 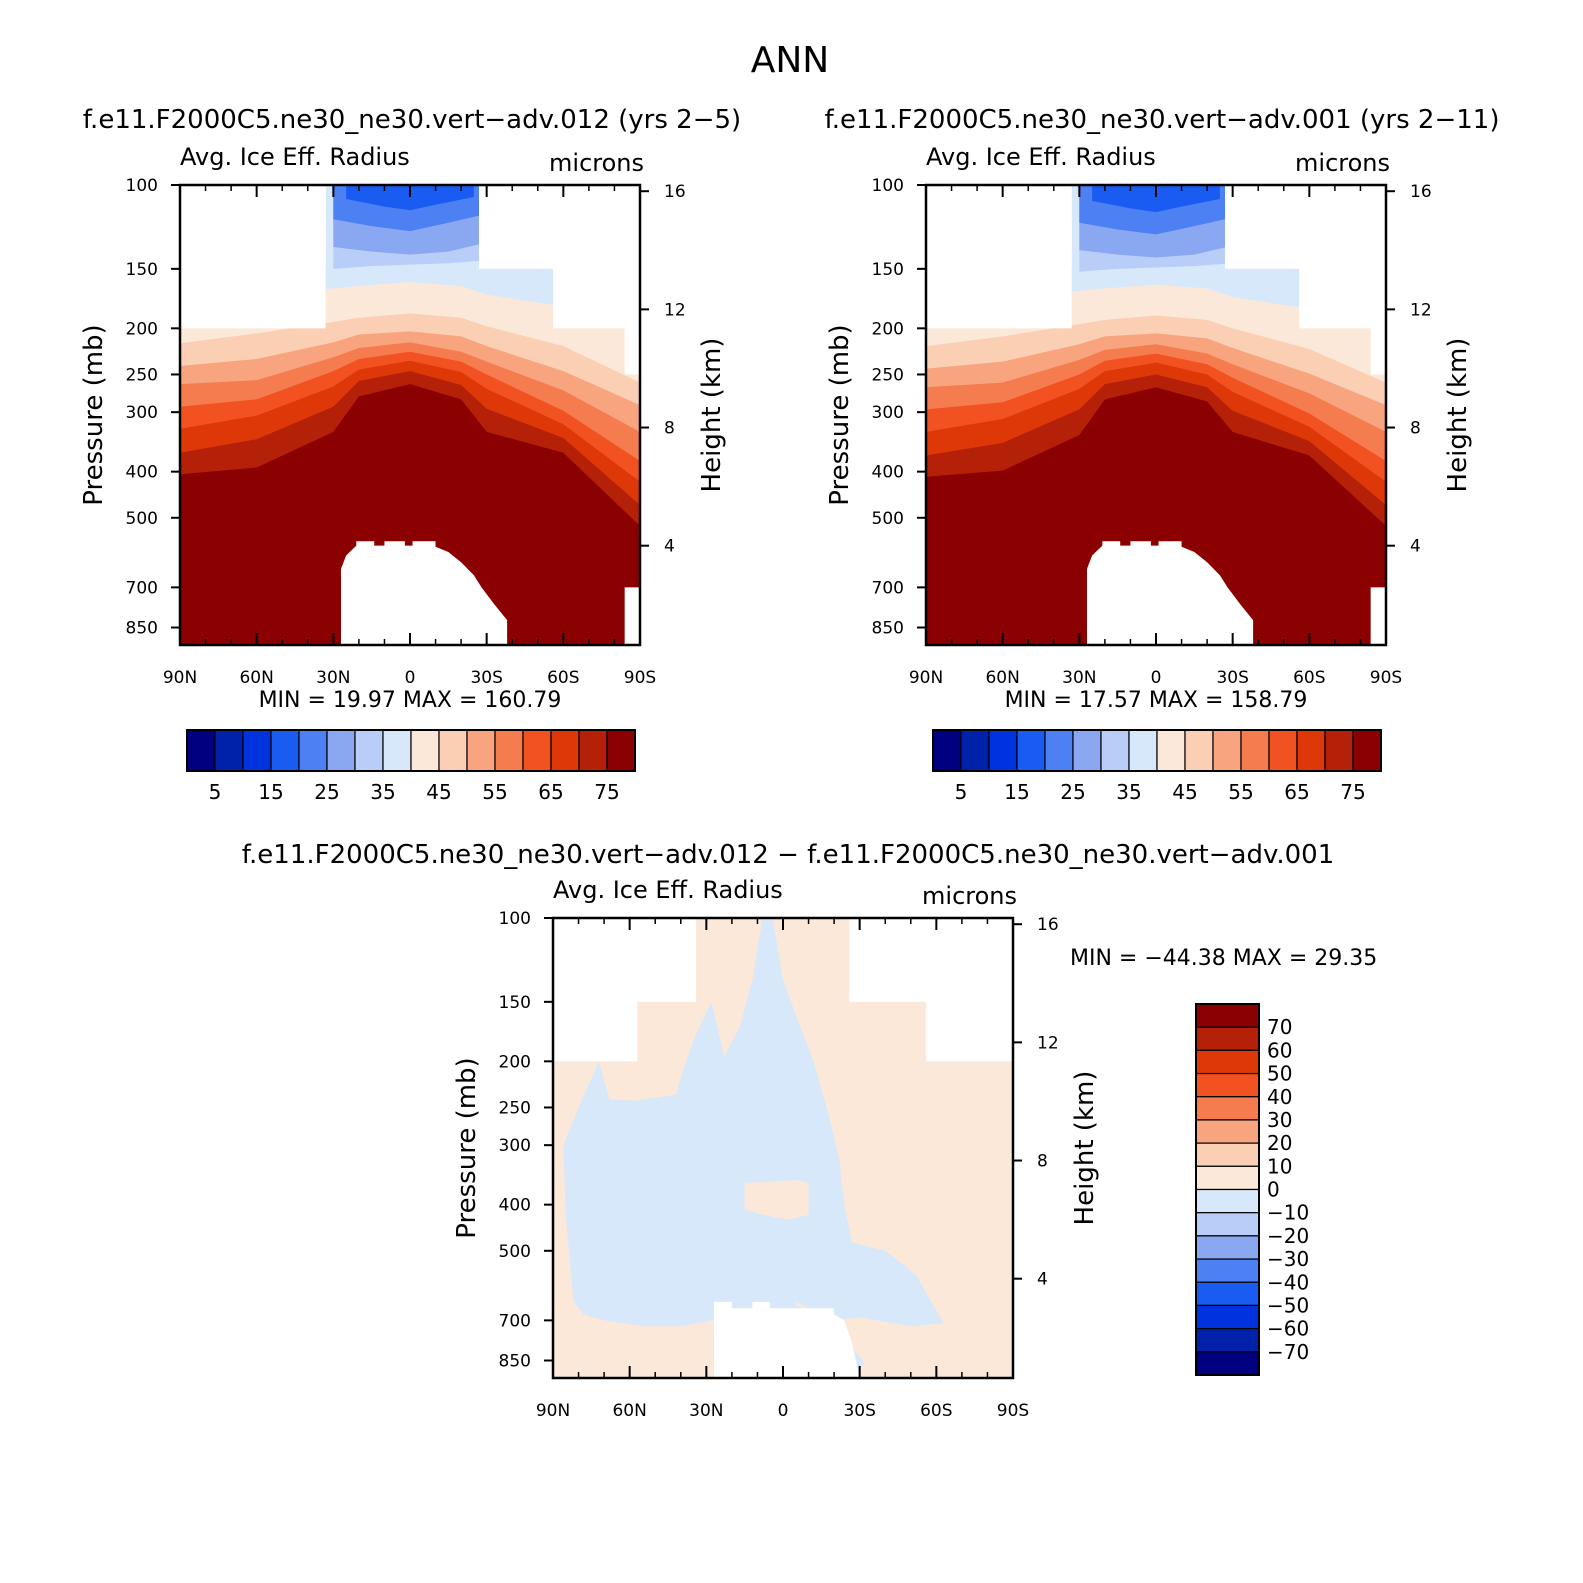 What do you see at coordinates (1279, 1120) in the screenshot?
I see `panel-3-colorbar-label-4: 30` at bounding box center [1279, 1120].